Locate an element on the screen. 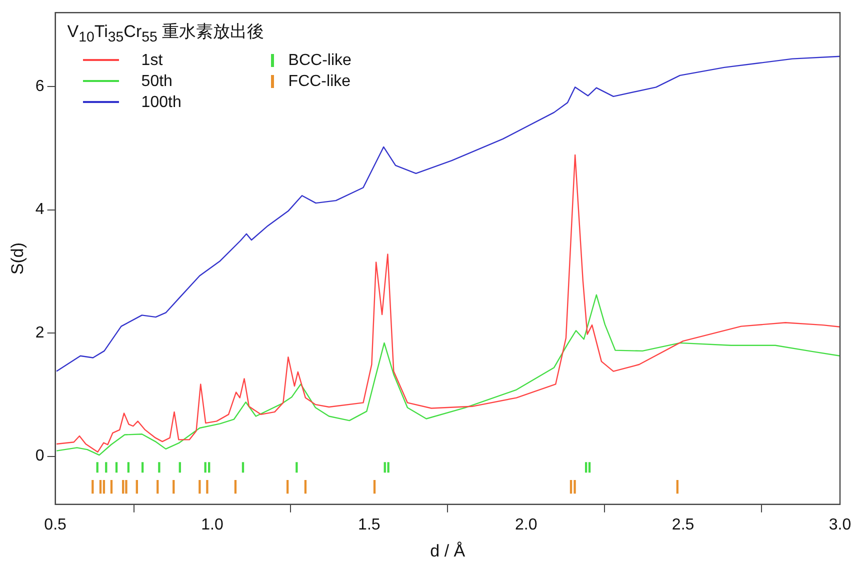 This screenshot has width=856, height=566. legend-label: BCC-like is located at coordinates (320, 60).